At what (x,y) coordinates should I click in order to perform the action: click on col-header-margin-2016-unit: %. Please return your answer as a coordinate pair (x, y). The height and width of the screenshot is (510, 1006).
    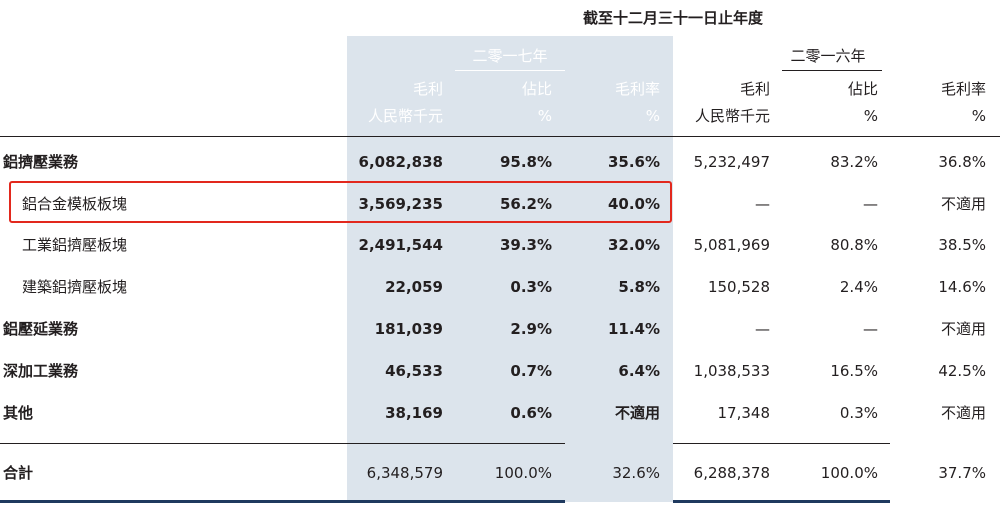
    Looking at the image, I should click on (978, 116).